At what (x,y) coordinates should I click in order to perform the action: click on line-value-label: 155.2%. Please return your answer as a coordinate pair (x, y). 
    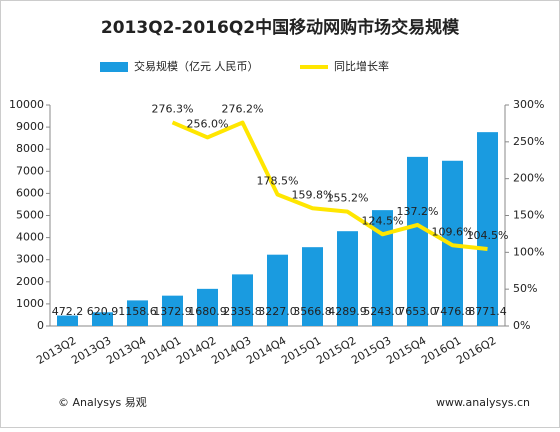
    Looking at the image, I should click on (348, 198).